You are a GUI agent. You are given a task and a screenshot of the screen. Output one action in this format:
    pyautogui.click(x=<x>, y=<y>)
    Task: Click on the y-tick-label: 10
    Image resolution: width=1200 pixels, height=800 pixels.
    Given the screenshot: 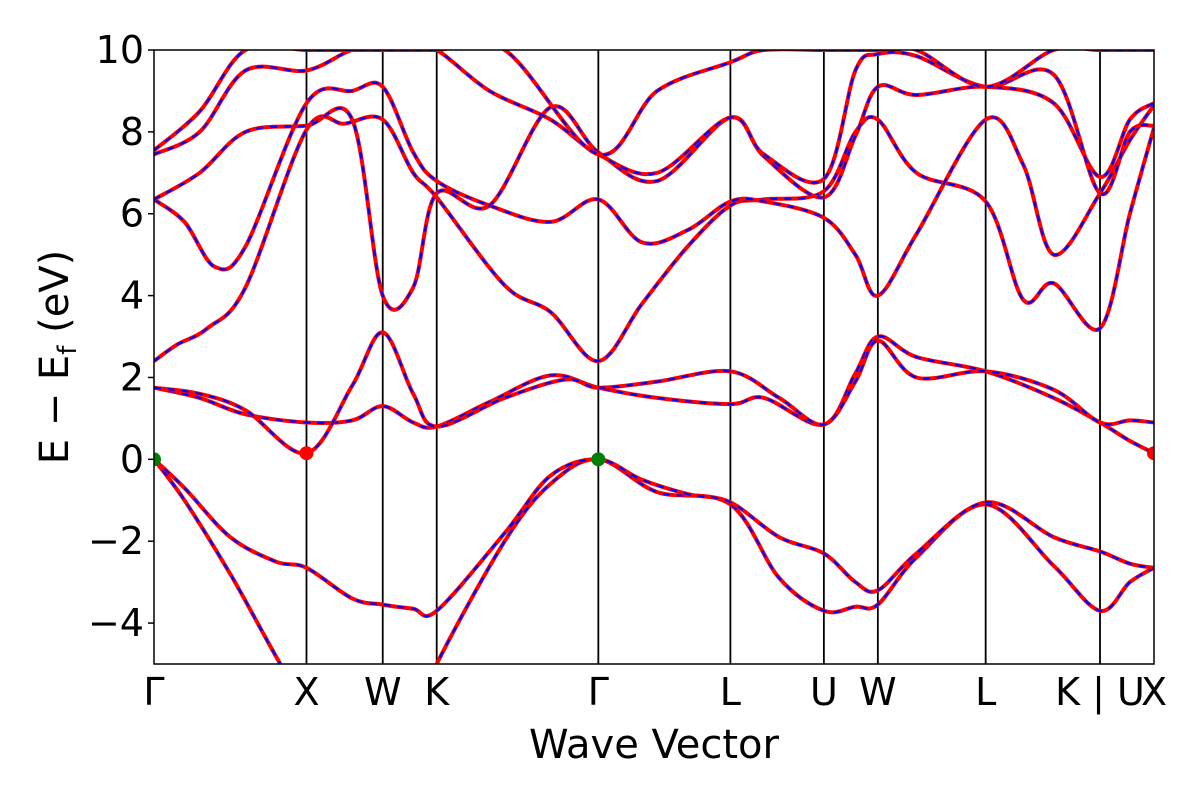 What is the action you would take?
    pyautogui.click(x=120, y=50)
    